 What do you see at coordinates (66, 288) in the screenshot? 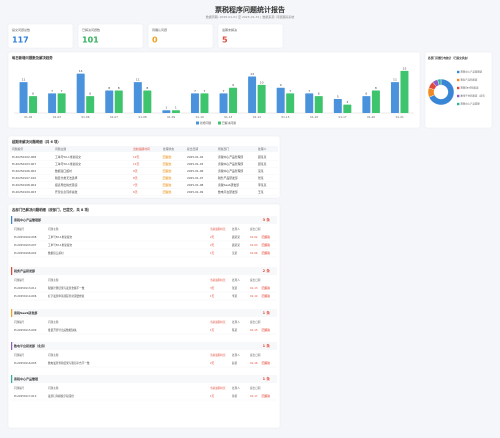
I see `table-cell: 税额计算结果与发票金额不一致` at bounding box center [66, 288].